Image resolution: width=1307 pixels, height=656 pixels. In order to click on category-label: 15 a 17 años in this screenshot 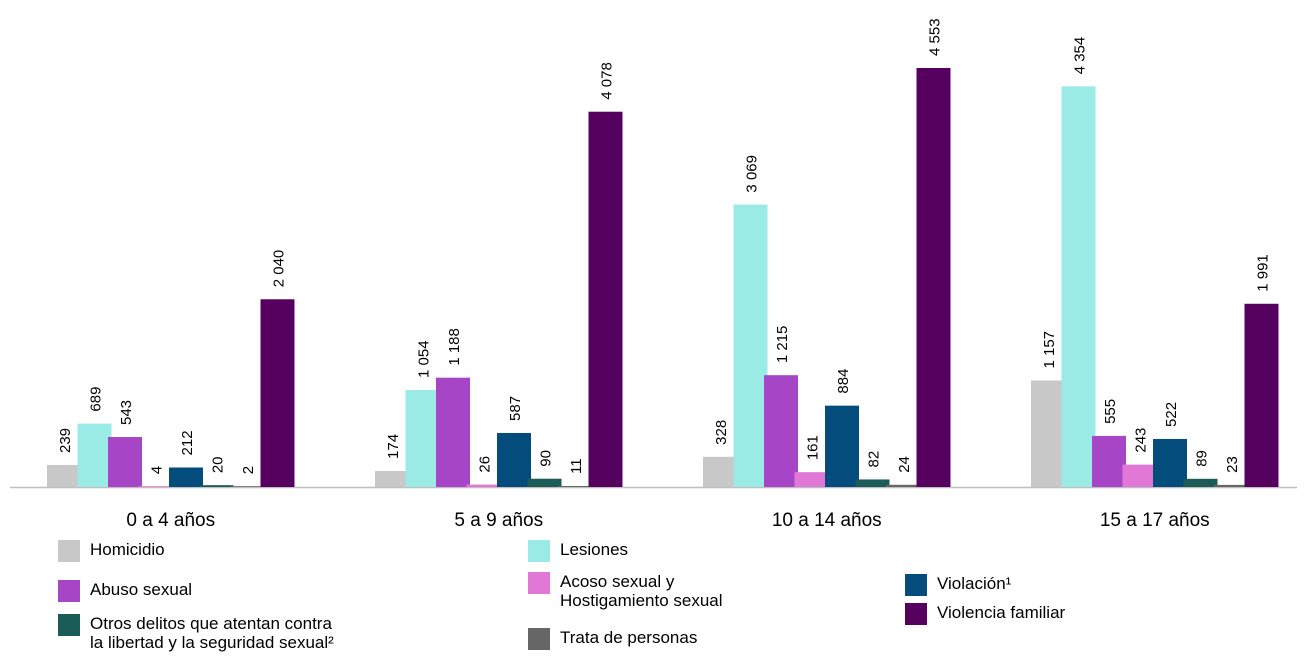, I will do `click(1155, 520)`.